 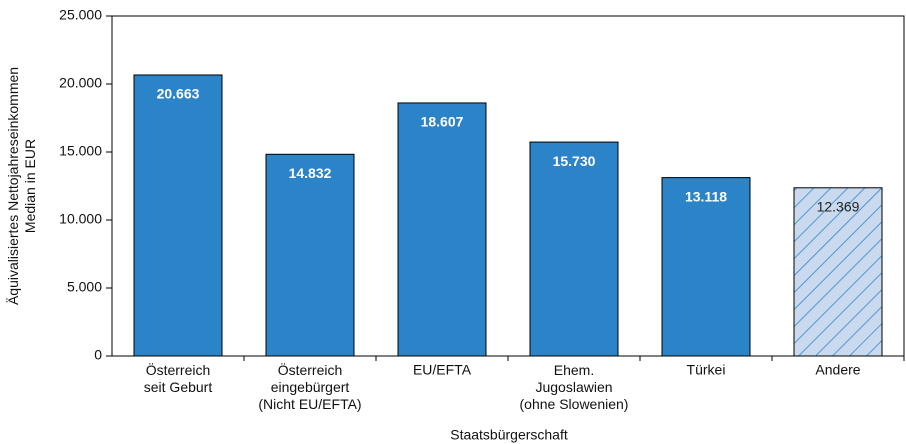 I want to click on value-label: 18.607, so click(x=442, y=122).